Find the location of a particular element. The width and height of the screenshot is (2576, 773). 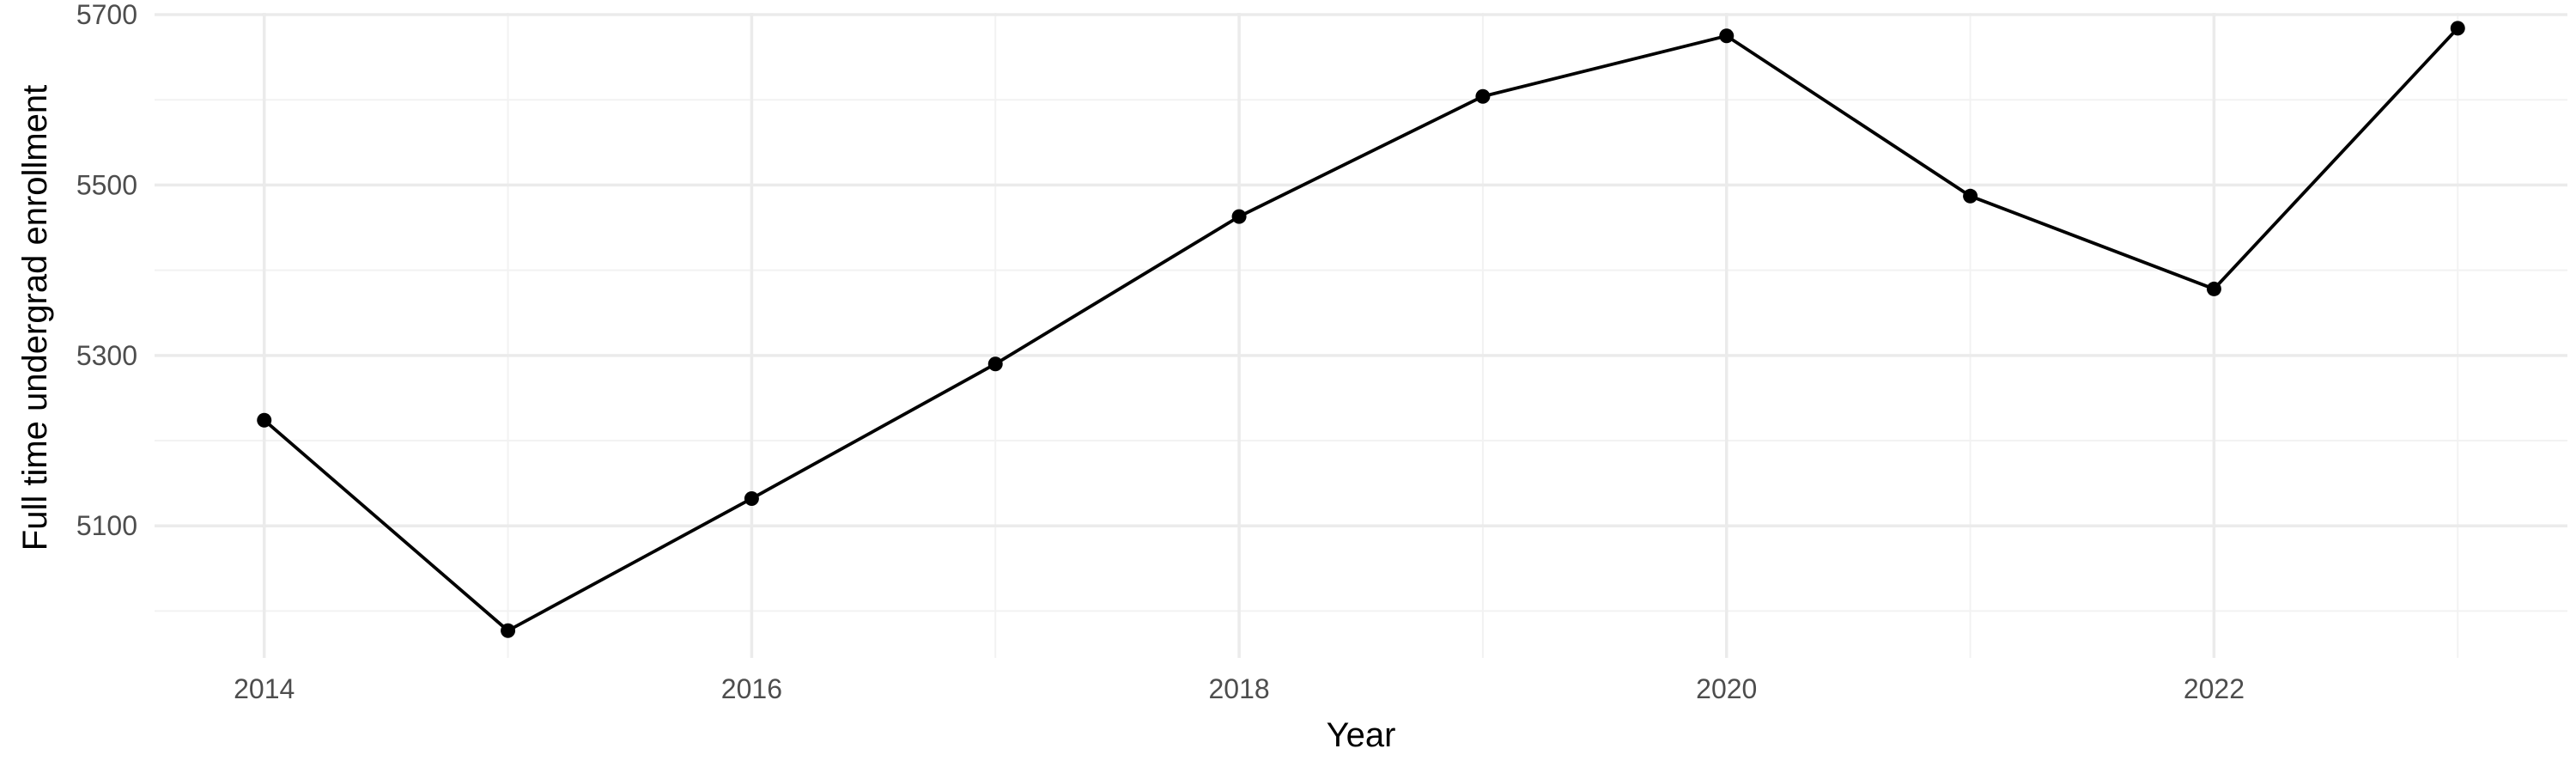

y-axis-ticks: 5100 5300 5500 5700 is located at coordinates (106, 270).